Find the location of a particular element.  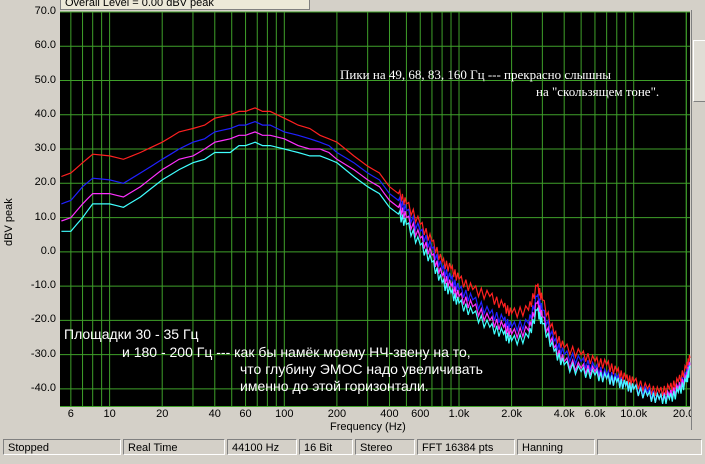

status-empty-cell is located at coordinates (649, 447).